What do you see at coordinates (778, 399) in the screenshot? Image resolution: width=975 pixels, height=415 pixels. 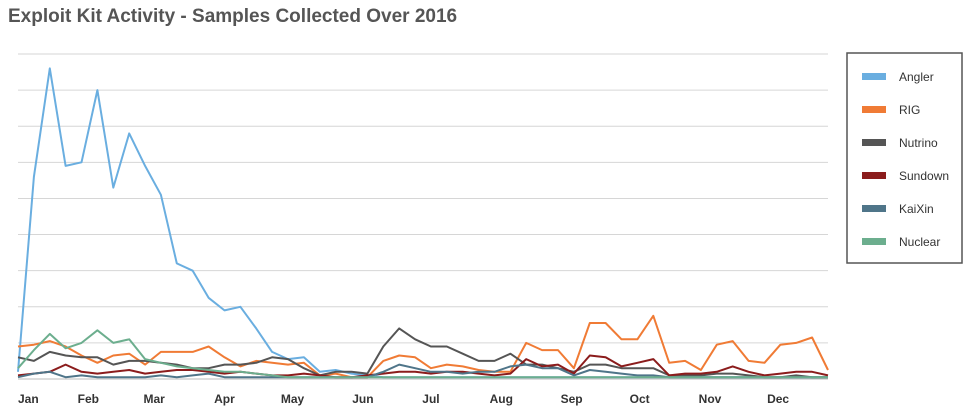 I see `x-tick-label: Dec` at bounding box center [778, 399].